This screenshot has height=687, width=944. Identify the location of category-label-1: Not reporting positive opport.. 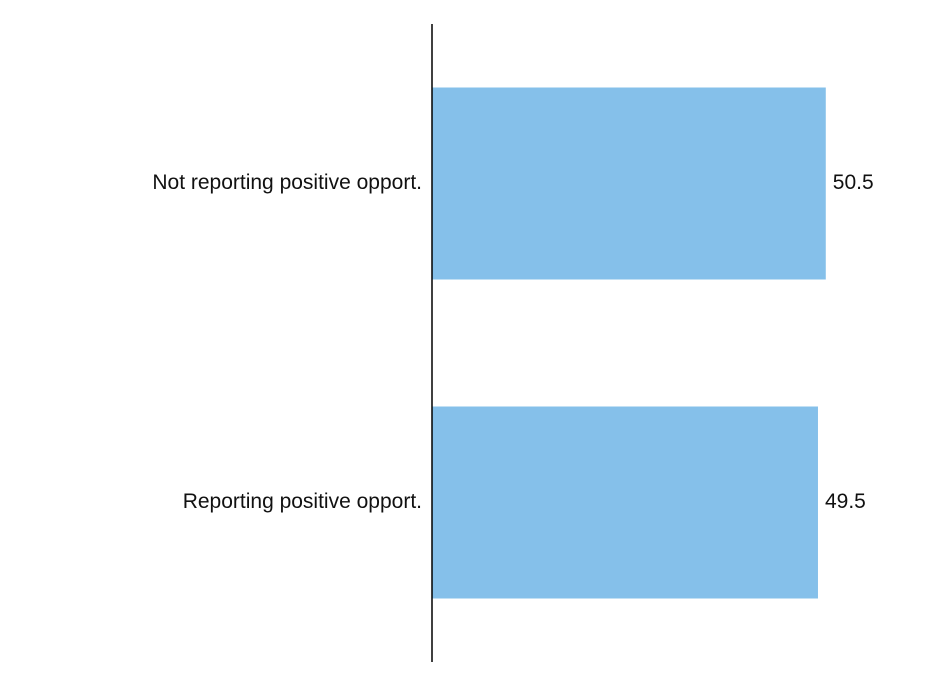
(287, 182).